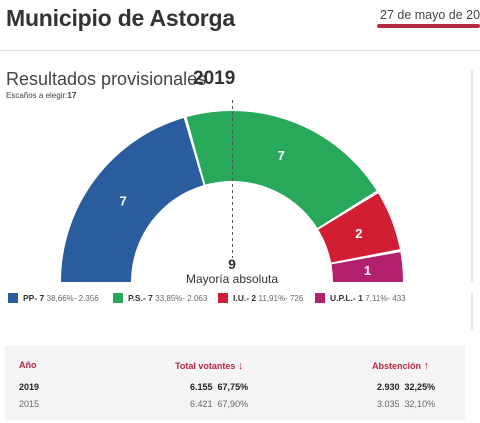 This screenshot has width=480, height=423. What do you see at coordinates (232, 264) in the screenshot?
I see `majority-value: 9` at bounding box center [232, 264].